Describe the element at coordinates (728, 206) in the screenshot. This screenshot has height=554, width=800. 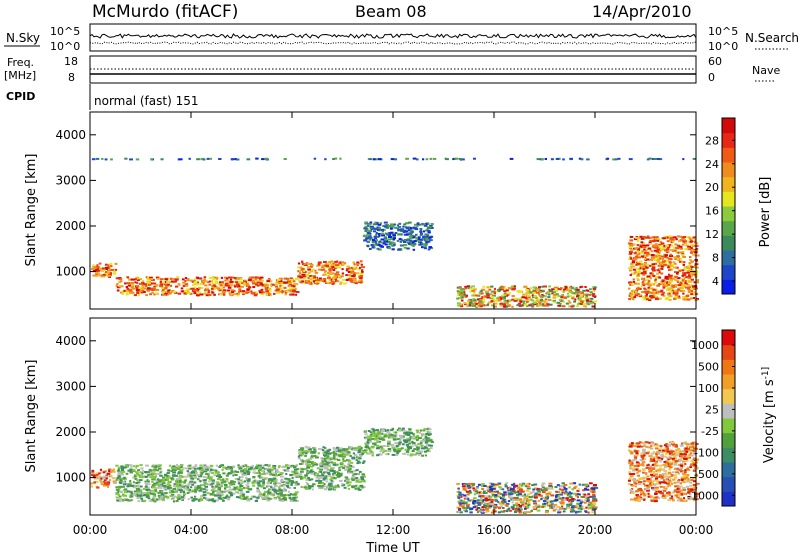
I see `colorbar-frame` at that location.